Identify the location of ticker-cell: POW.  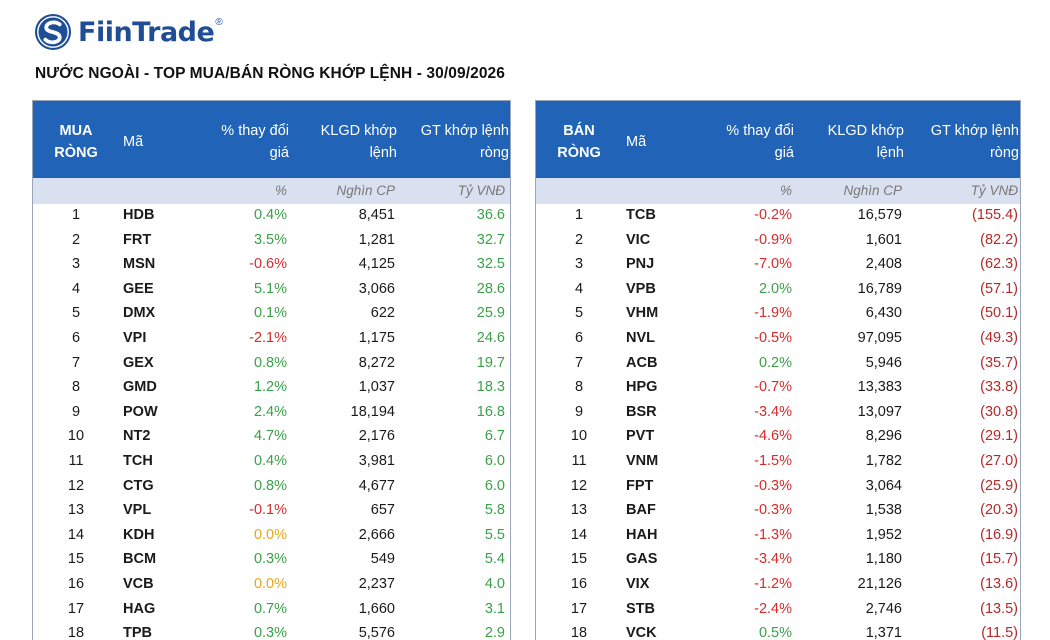
(140, 411).